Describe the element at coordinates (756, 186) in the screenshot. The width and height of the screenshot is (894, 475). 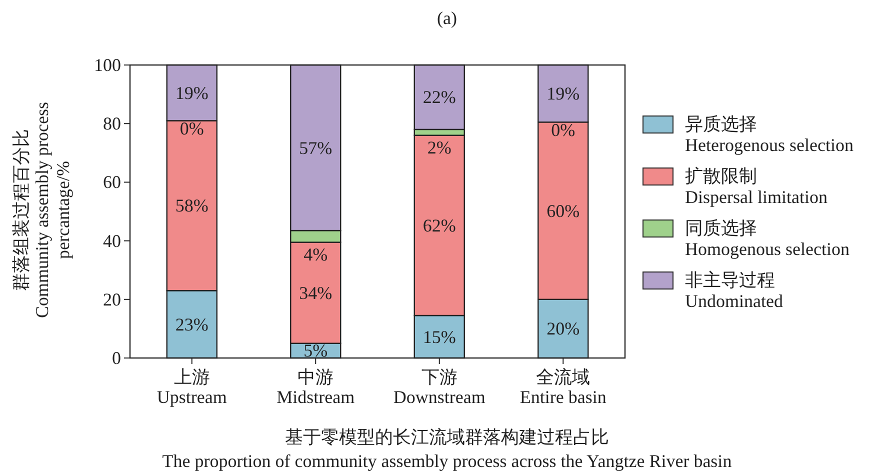
I see `legend-label: 扩散限制 Dispersal limitation` at that location.